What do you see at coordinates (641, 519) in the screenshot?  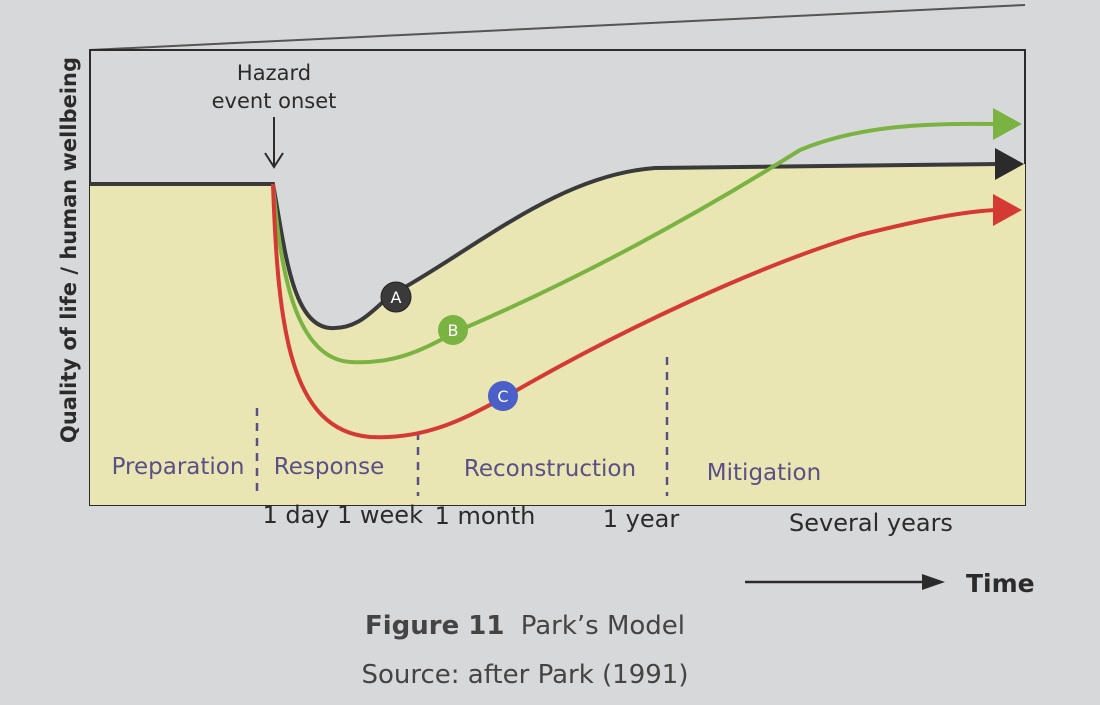 I see `time-tick-1-year: 1 year` at bounding box center [641, 519].